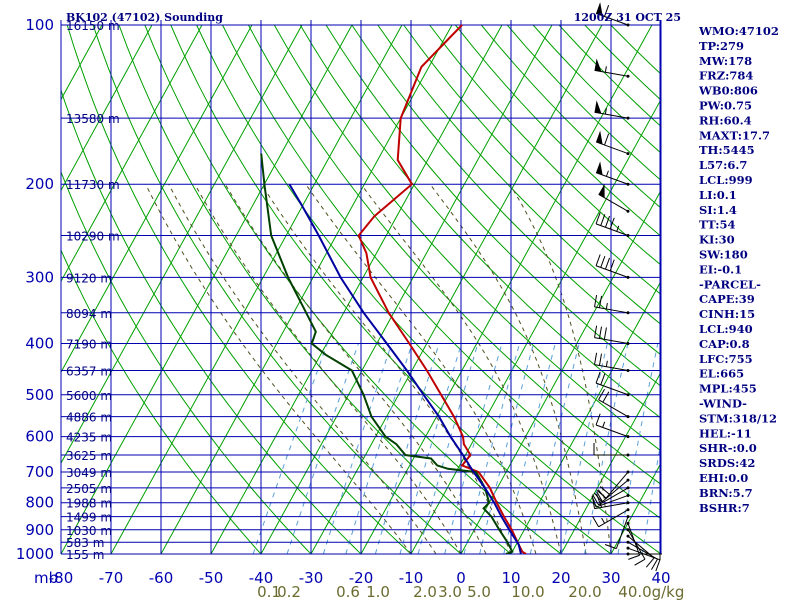 This screenshot has width=800, height=600. What do you see at coordinates (718, 210) in the screenshot?
I see `index-entry: SI:1.4` at bounding box center [718, 210].